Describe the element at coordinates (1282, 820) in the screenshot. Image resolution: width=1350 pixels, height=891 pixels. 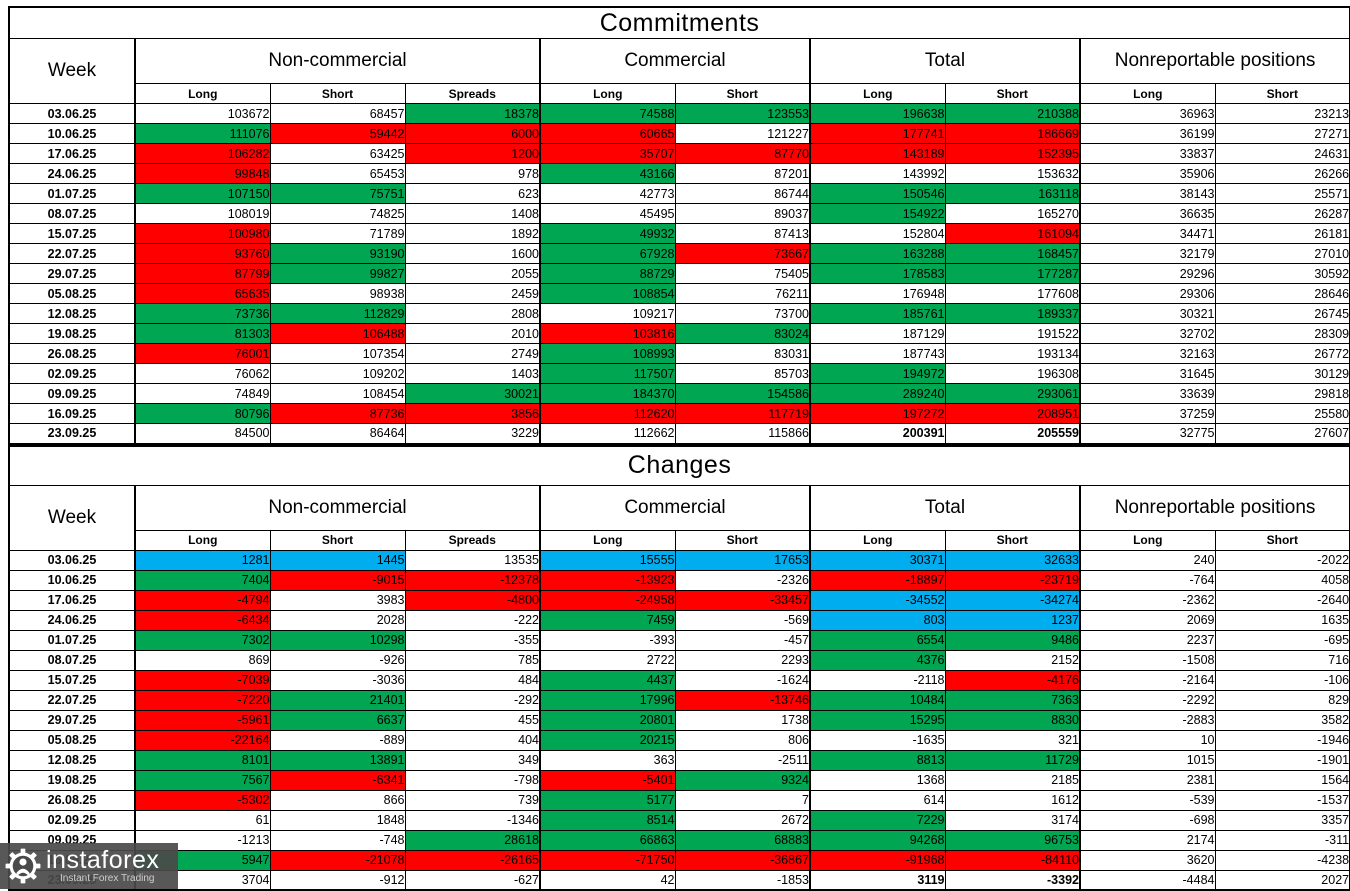
I see `value-cell: 3357` at that location.